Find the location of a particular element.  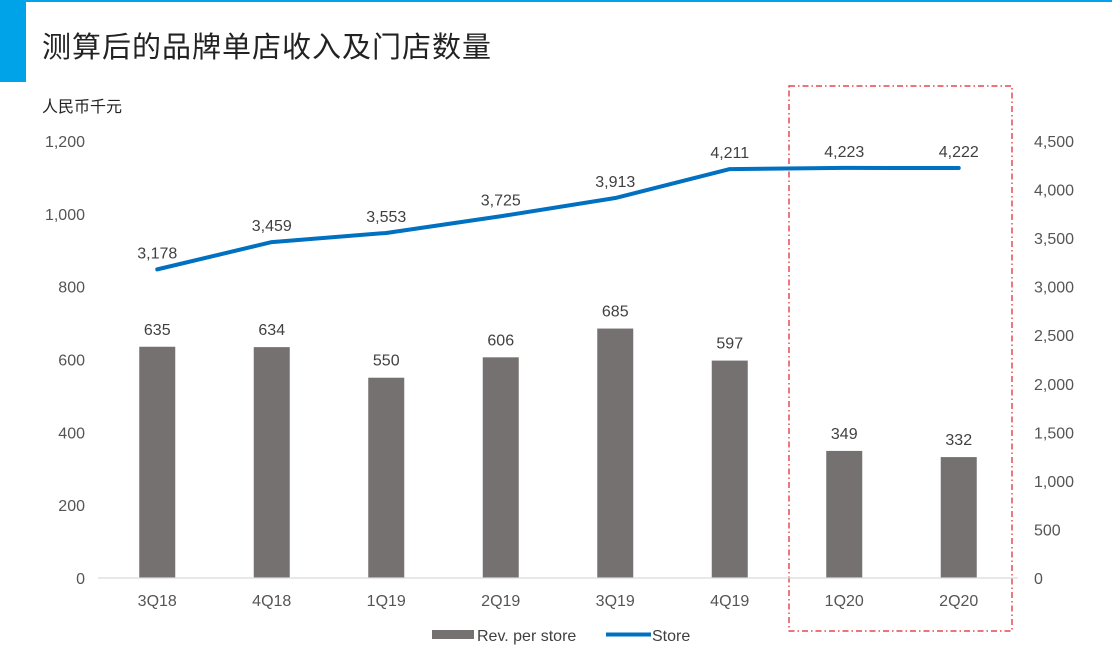

y2-tick-label: 500 is located at coordinates (1047, 530).